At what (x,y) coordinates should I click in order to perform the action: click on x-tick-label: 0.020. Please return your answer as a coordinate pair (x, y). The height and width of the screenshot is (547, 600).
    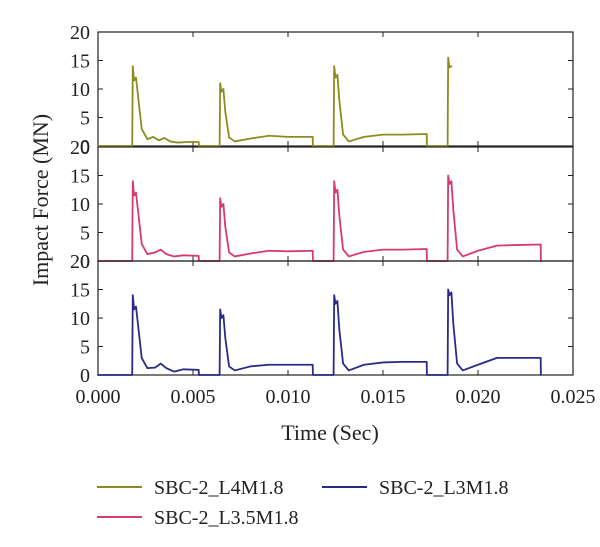
    Looking at the image, I should click on (478, 397).